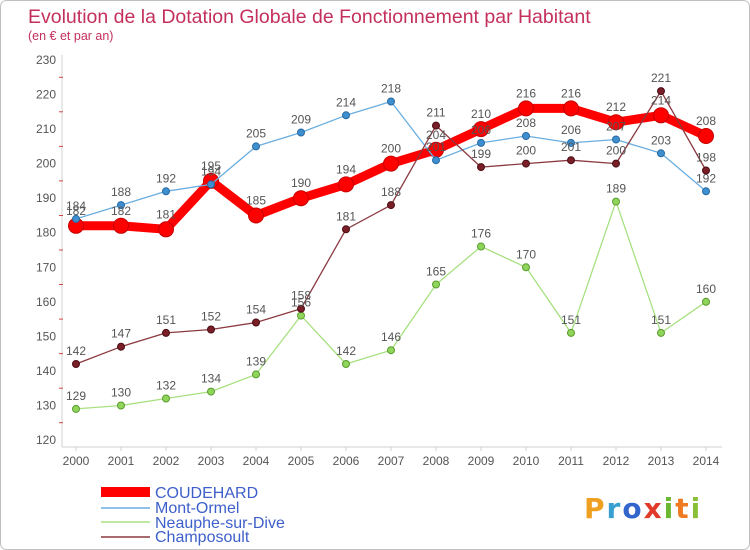 The height and width of the screenshot is (550, 750). Describe the element at coordinates (301, 296) in the screenshot. I see `data-label: 158` at that location.